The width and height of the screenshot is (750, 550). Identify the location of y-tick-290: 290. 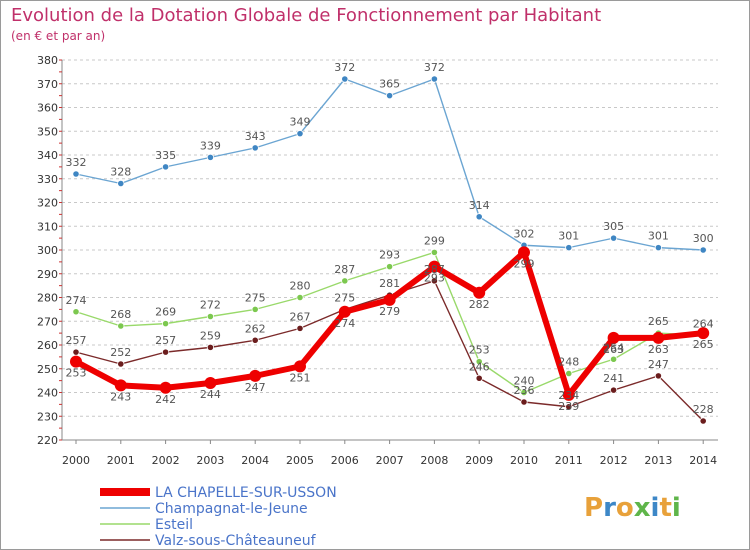
(47, 274).